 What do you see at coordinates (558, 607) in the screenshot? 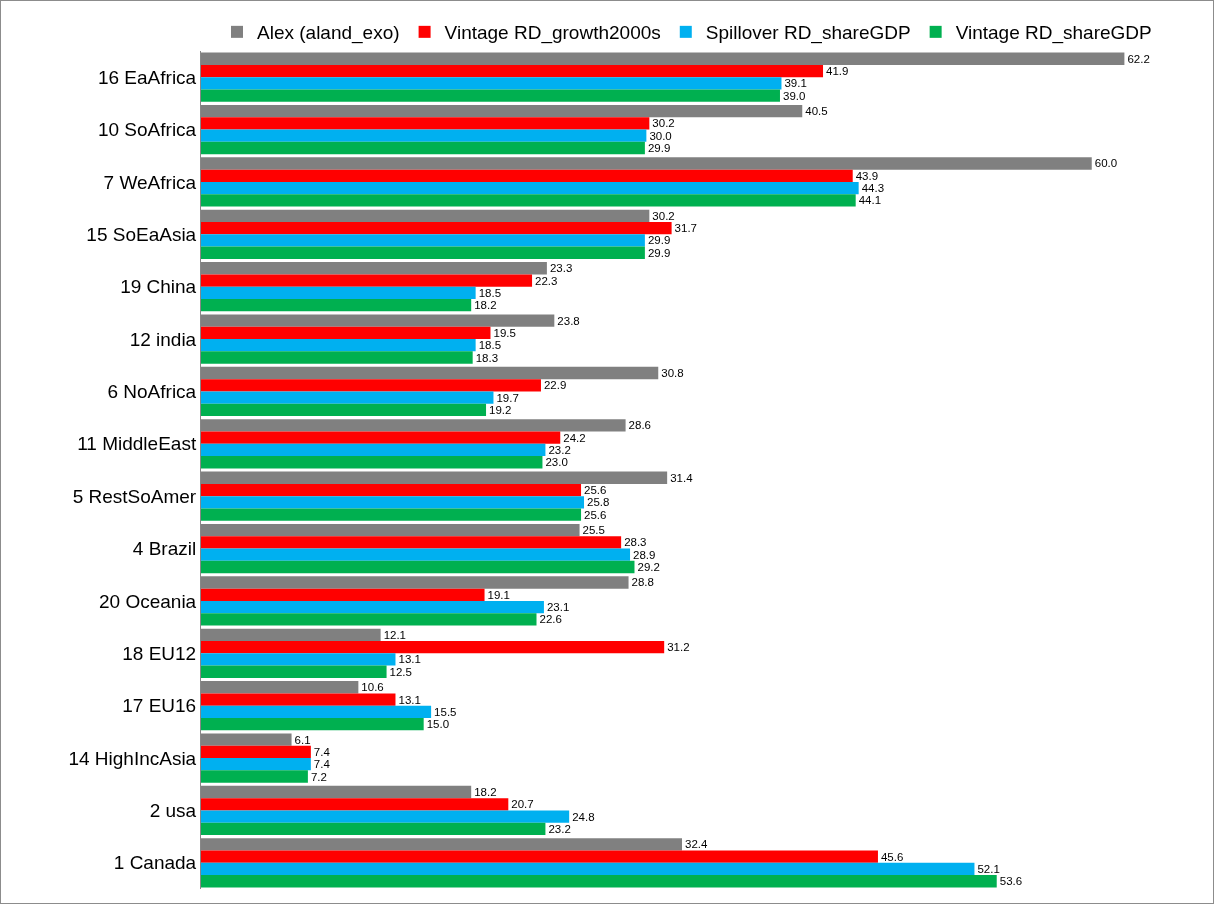
I see `data-label: 23.1` at bounding box center [558, 607].